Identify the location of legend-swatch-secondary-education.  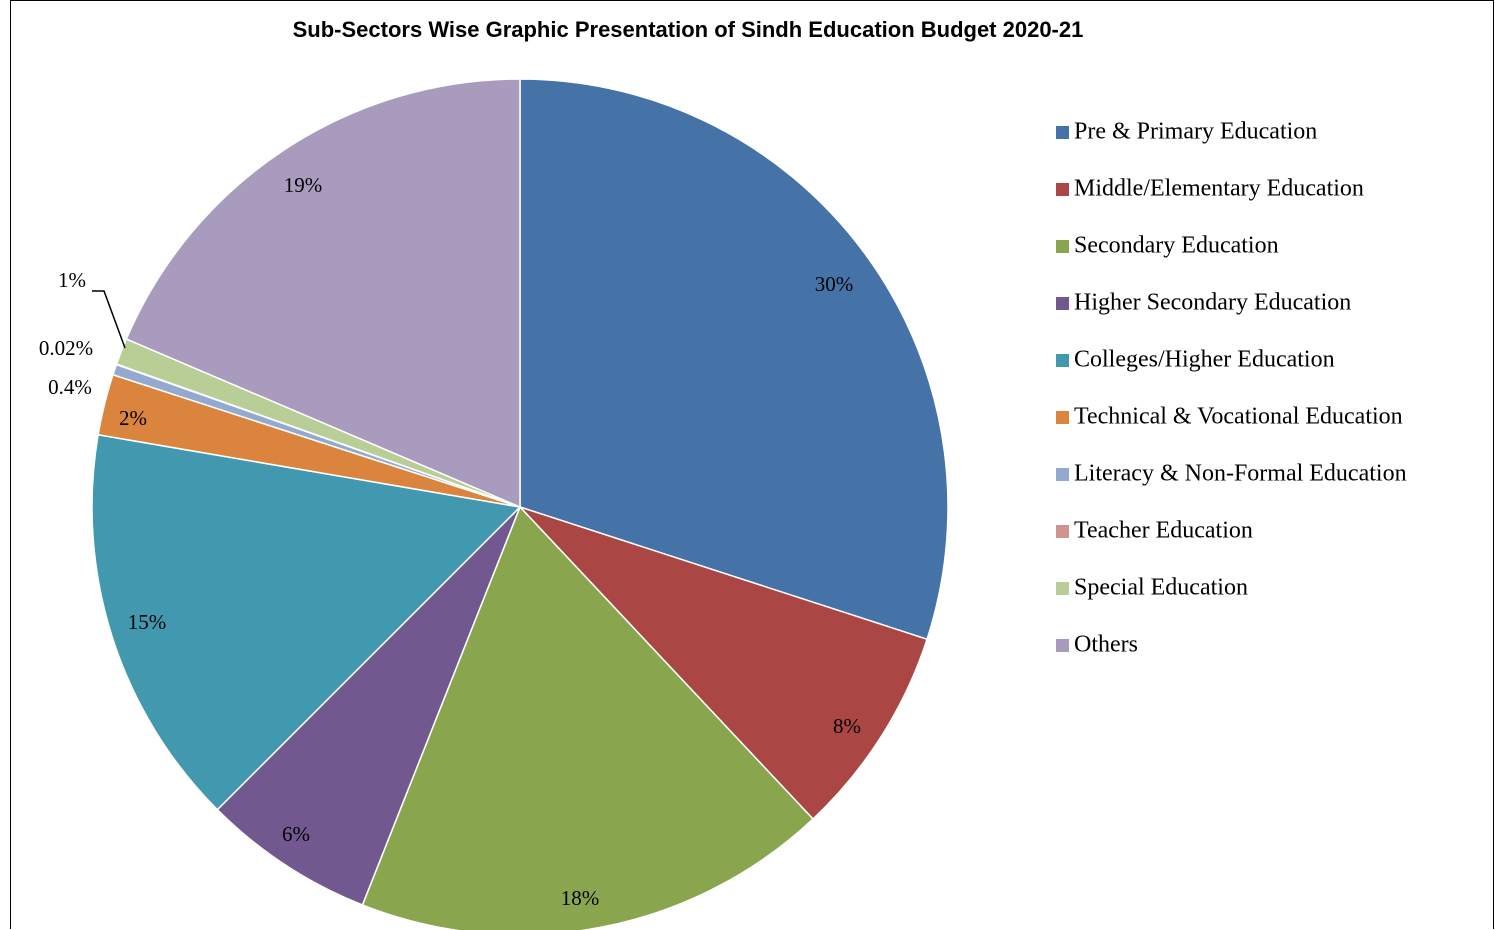
(1062, 246).